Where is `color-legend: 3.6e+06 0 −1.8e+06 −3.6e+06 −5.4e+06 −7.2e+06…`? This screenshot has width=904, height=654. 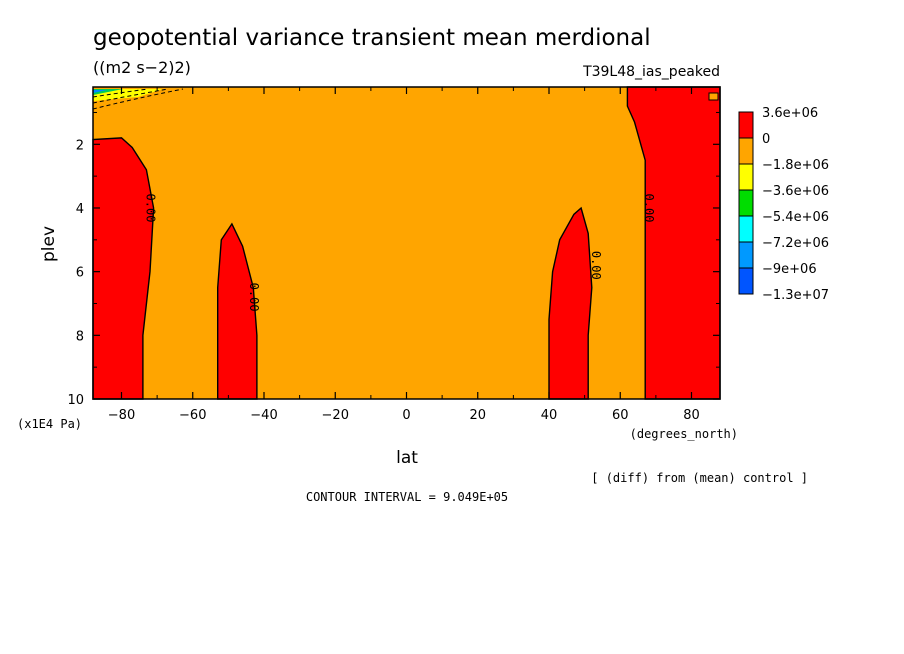 color-legend: 3.6e+06 0 −1.8e+06 −3.6e+06 −5.4e+06 −7.2e+06… is located at coordinates (783, 204).